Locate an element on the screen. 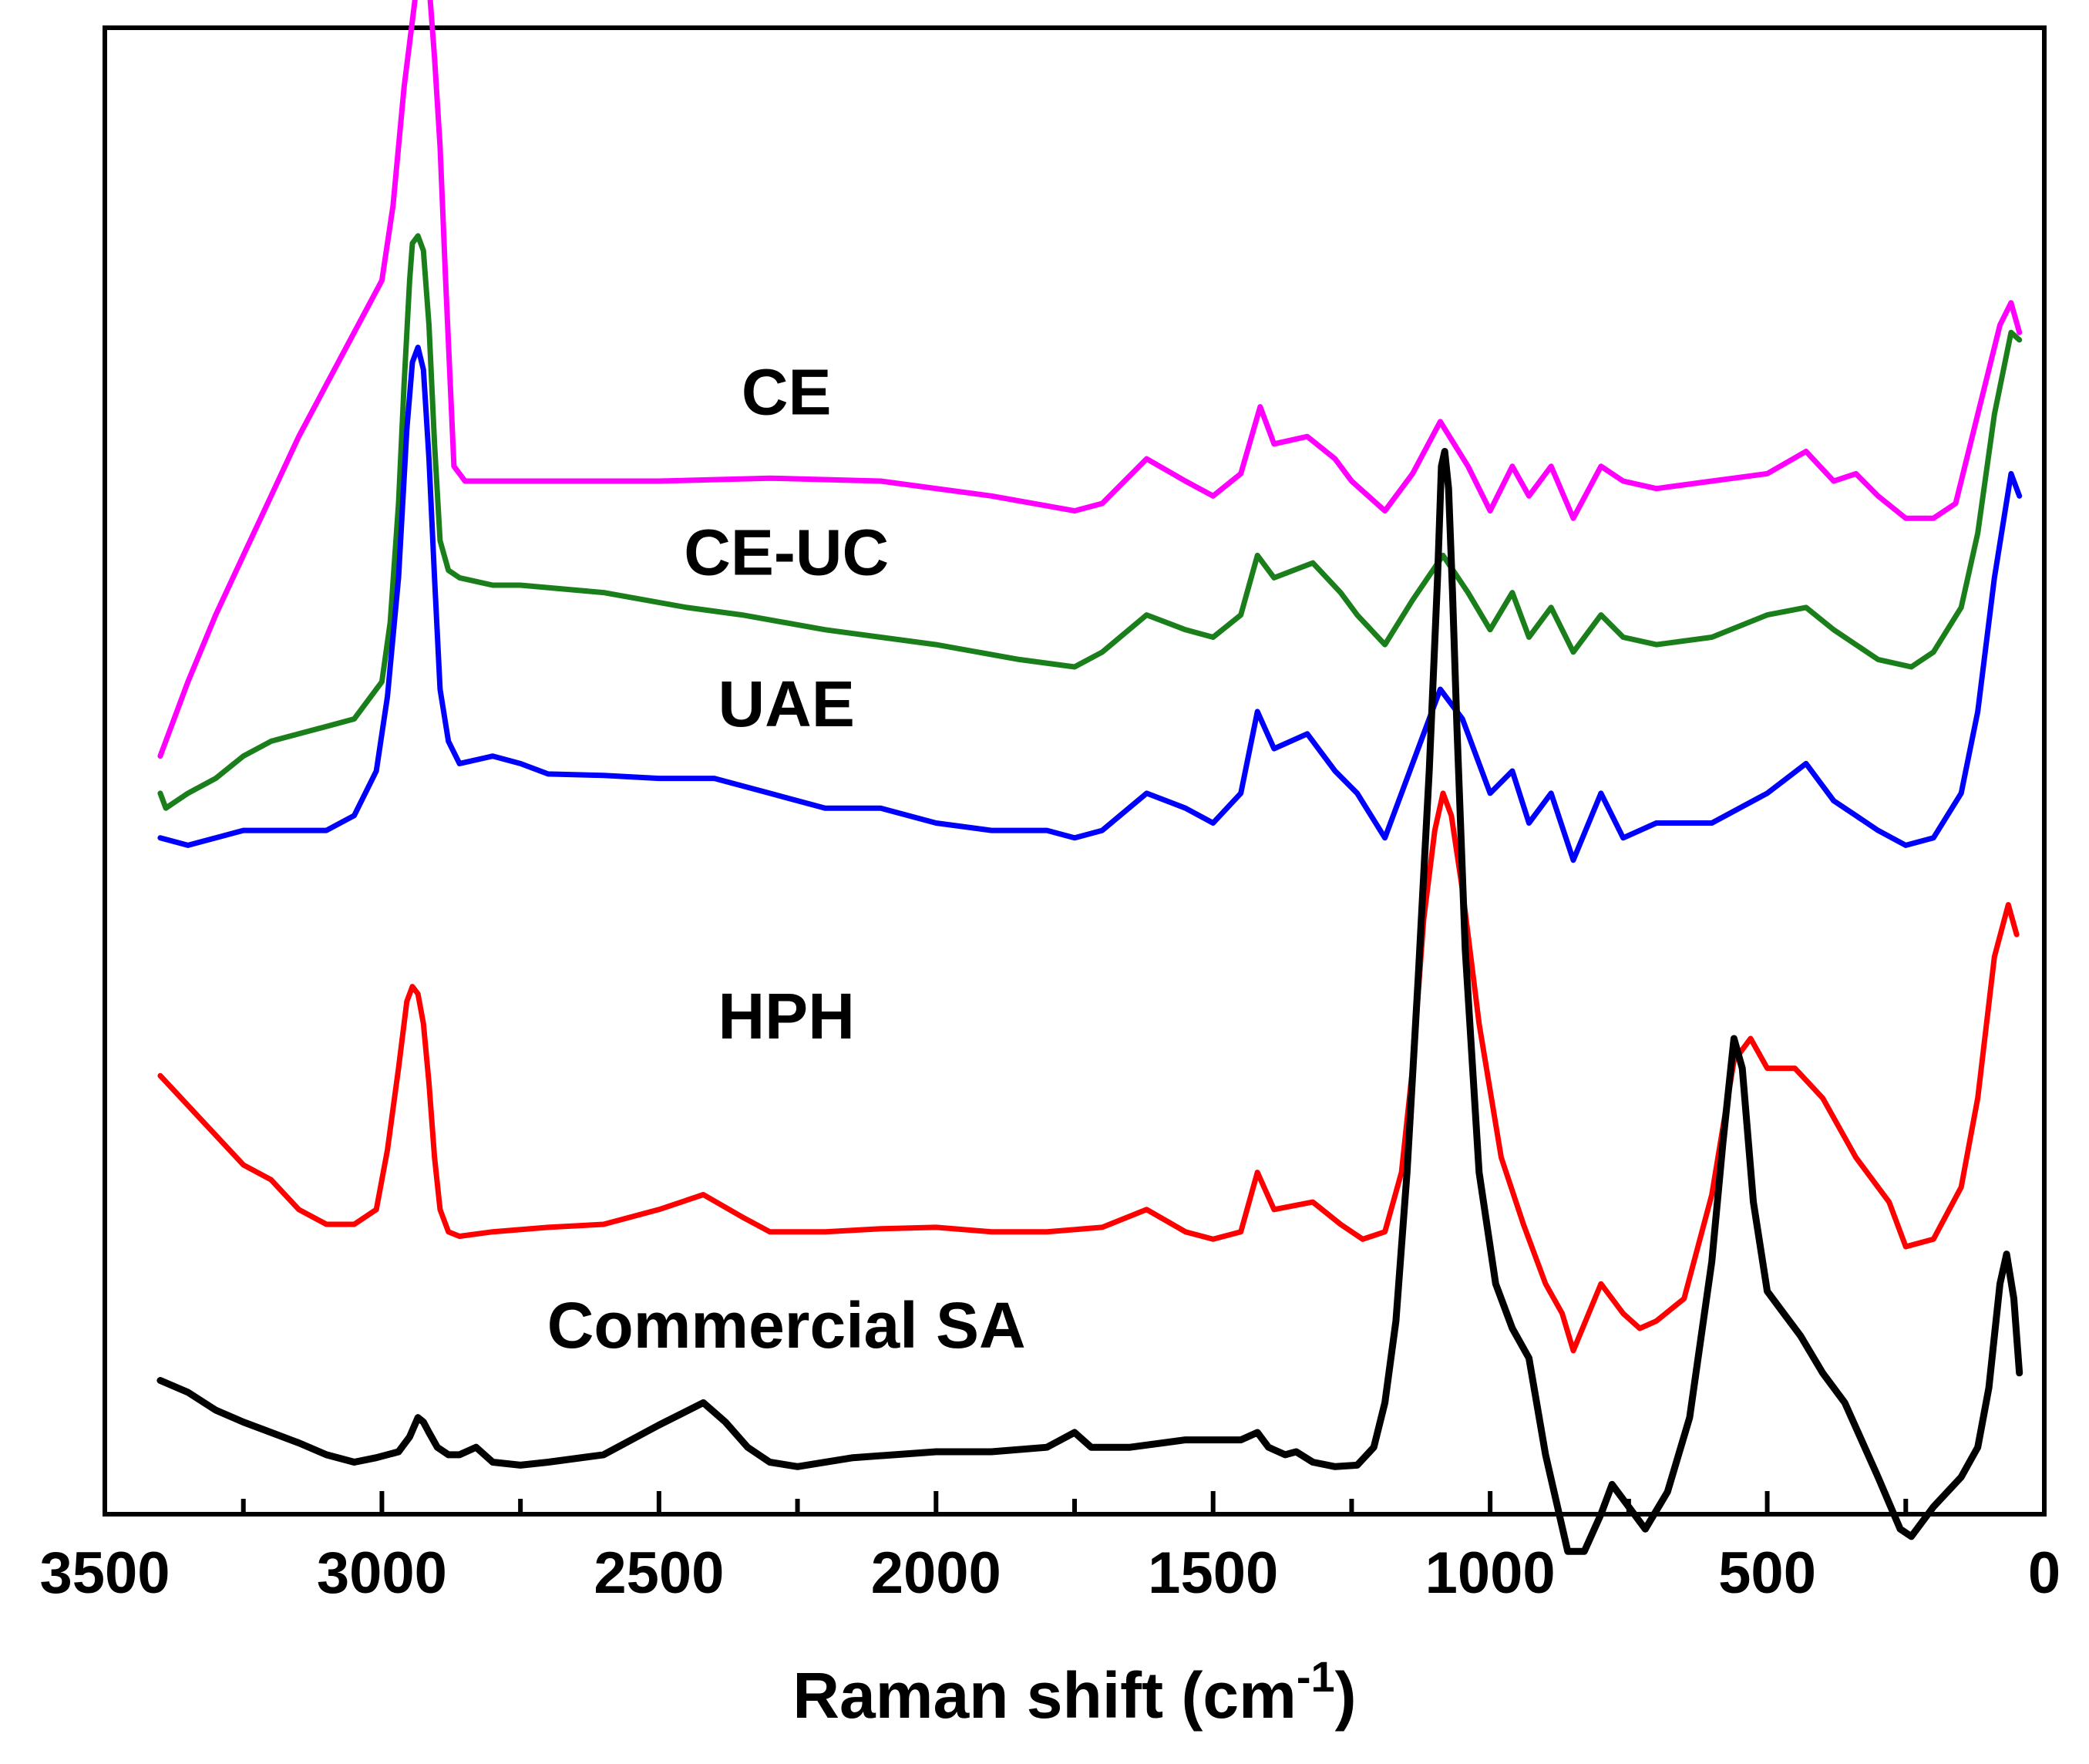 The width and height of the screenshot is (2089, 1764). series-labels: CE CE-UC UAE HPH Commercial SA is located at coordinates (786, 858).